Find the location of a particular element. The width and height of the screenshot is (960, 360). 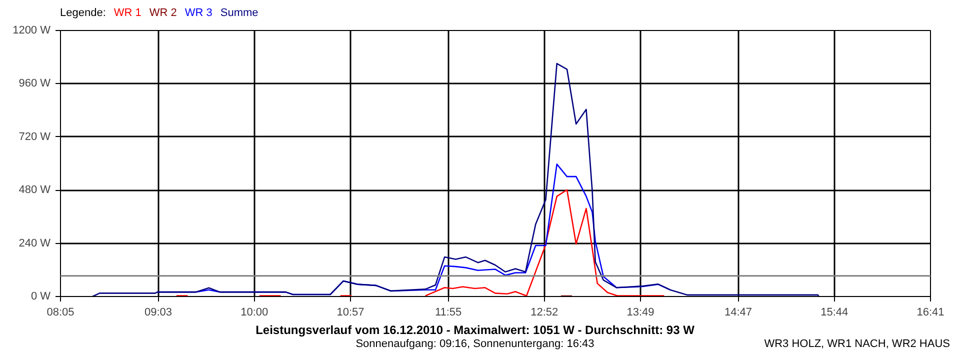

x-tick-label: 09:03 is located at coordinates (158, 312).